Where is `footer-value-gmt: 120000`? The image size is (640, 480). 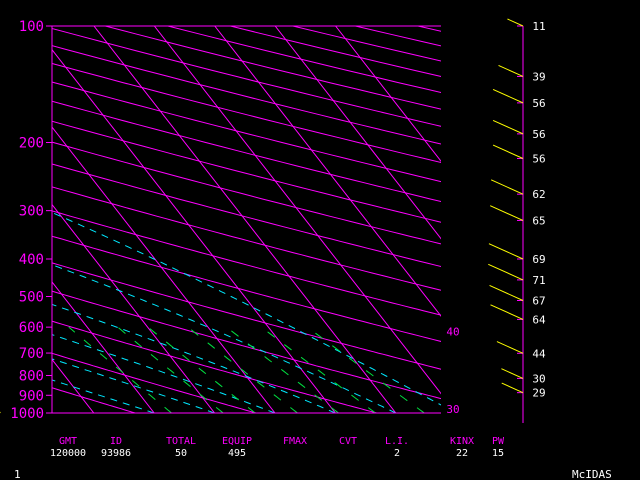 footer-value-gmt: 120000 is located at coordinates (68, 453).